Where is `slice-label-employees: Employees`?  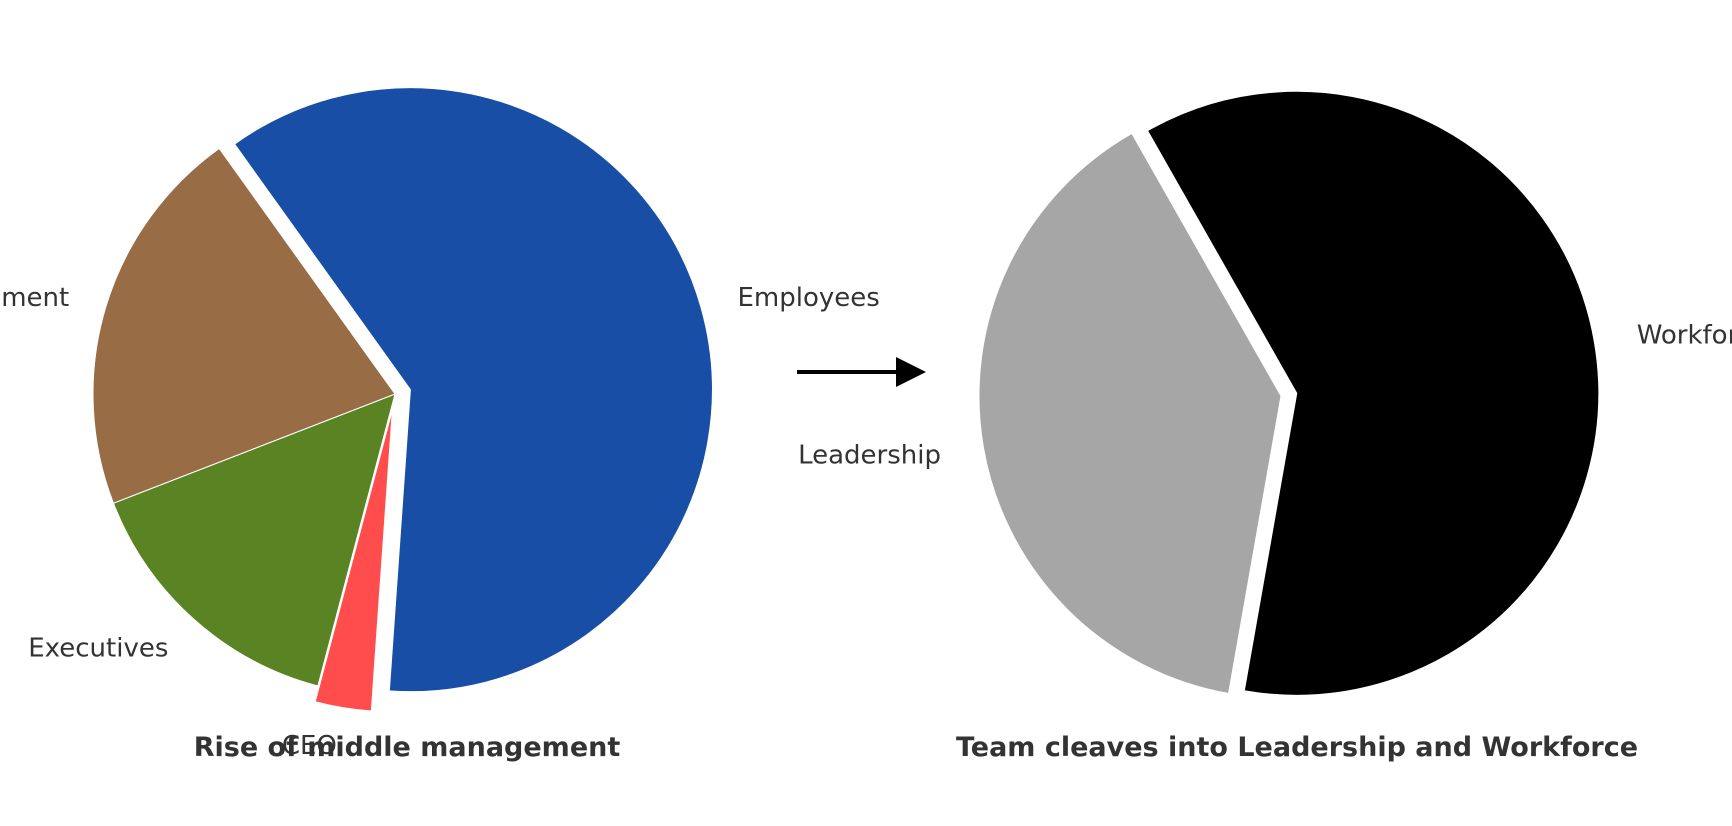 slice-label-employees: Employees is located at coordinates (809, 298).